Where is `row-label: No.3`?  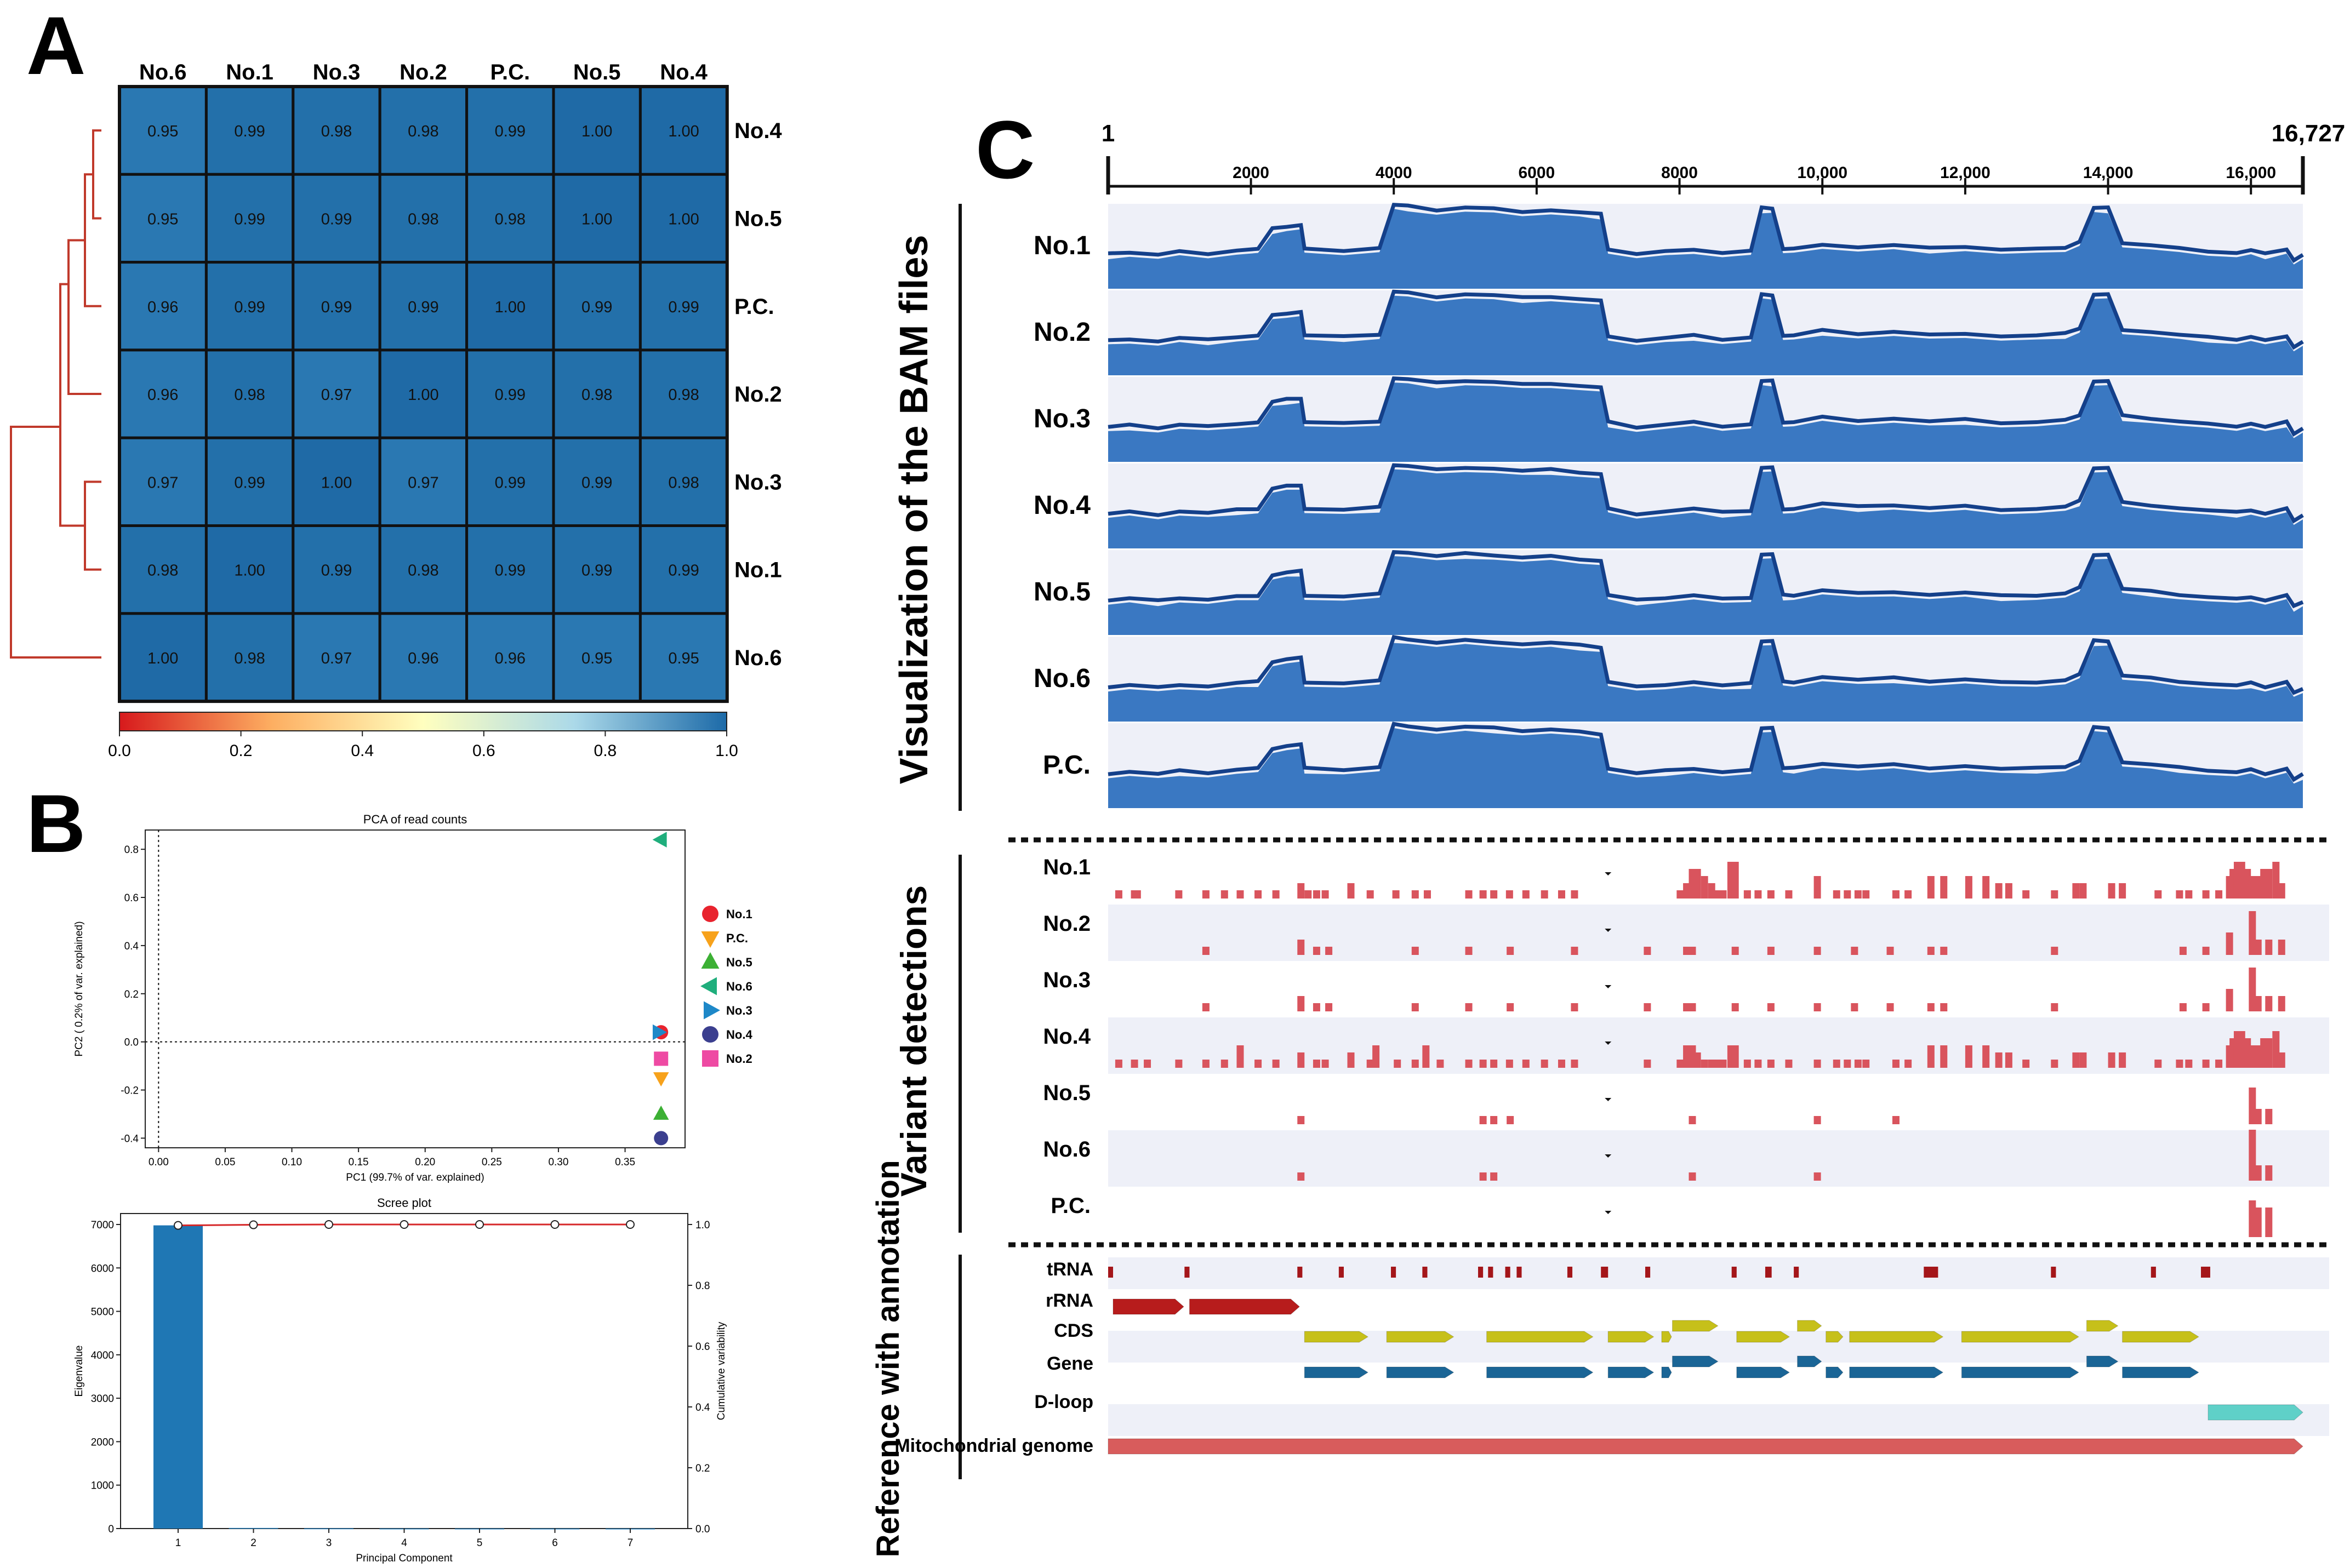
row-label: No.3 is located at coordinates (758, 482).